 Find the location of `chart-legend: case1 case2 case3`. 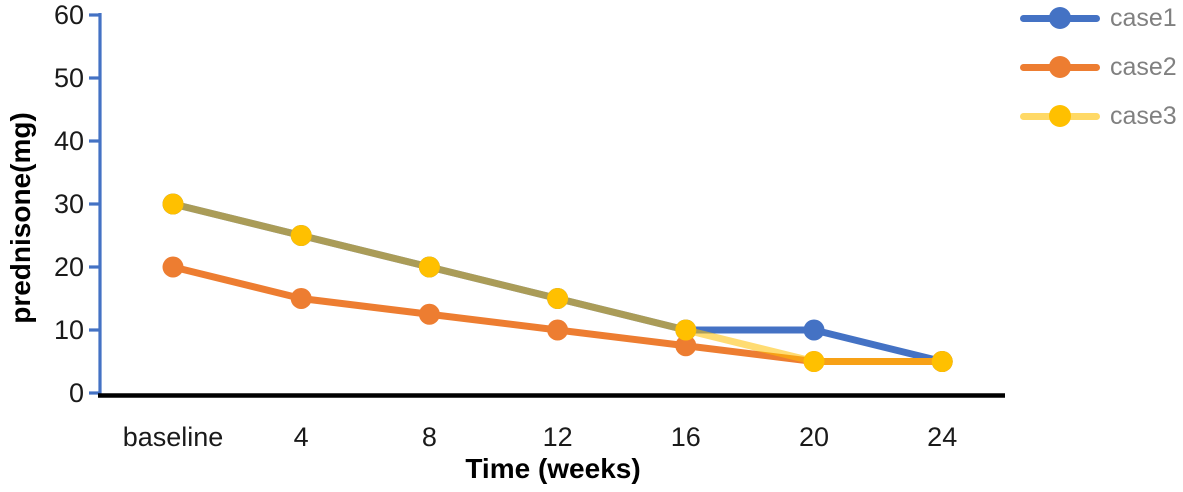

chart-legend: case1 case2 case3 is located at coordinates (1098, 79).